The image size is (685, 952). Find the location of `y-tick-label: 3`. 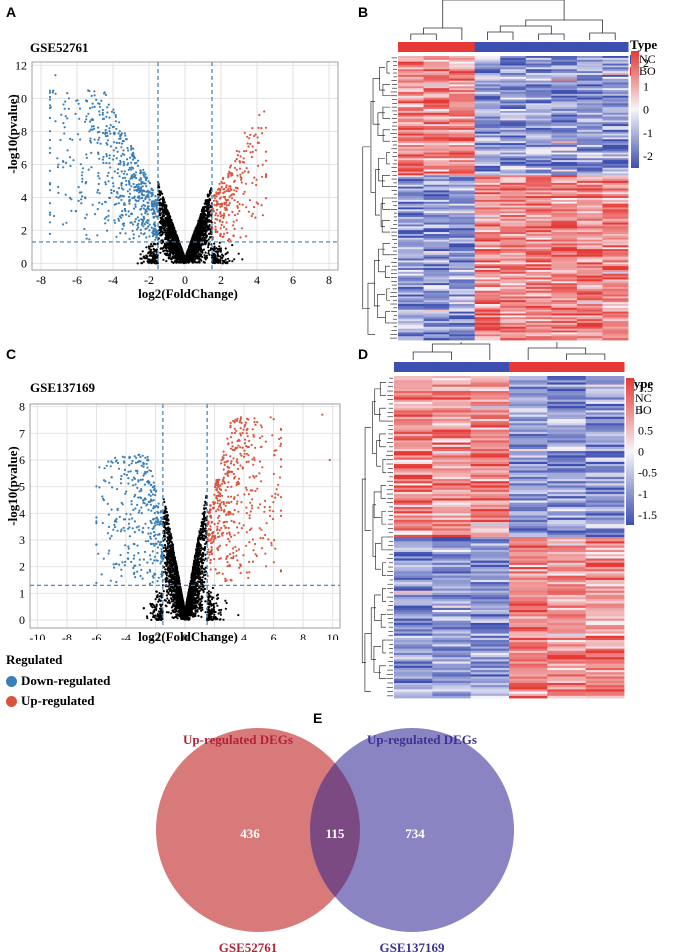

y-tick-label: 3 is located at coordinates (22, 540).